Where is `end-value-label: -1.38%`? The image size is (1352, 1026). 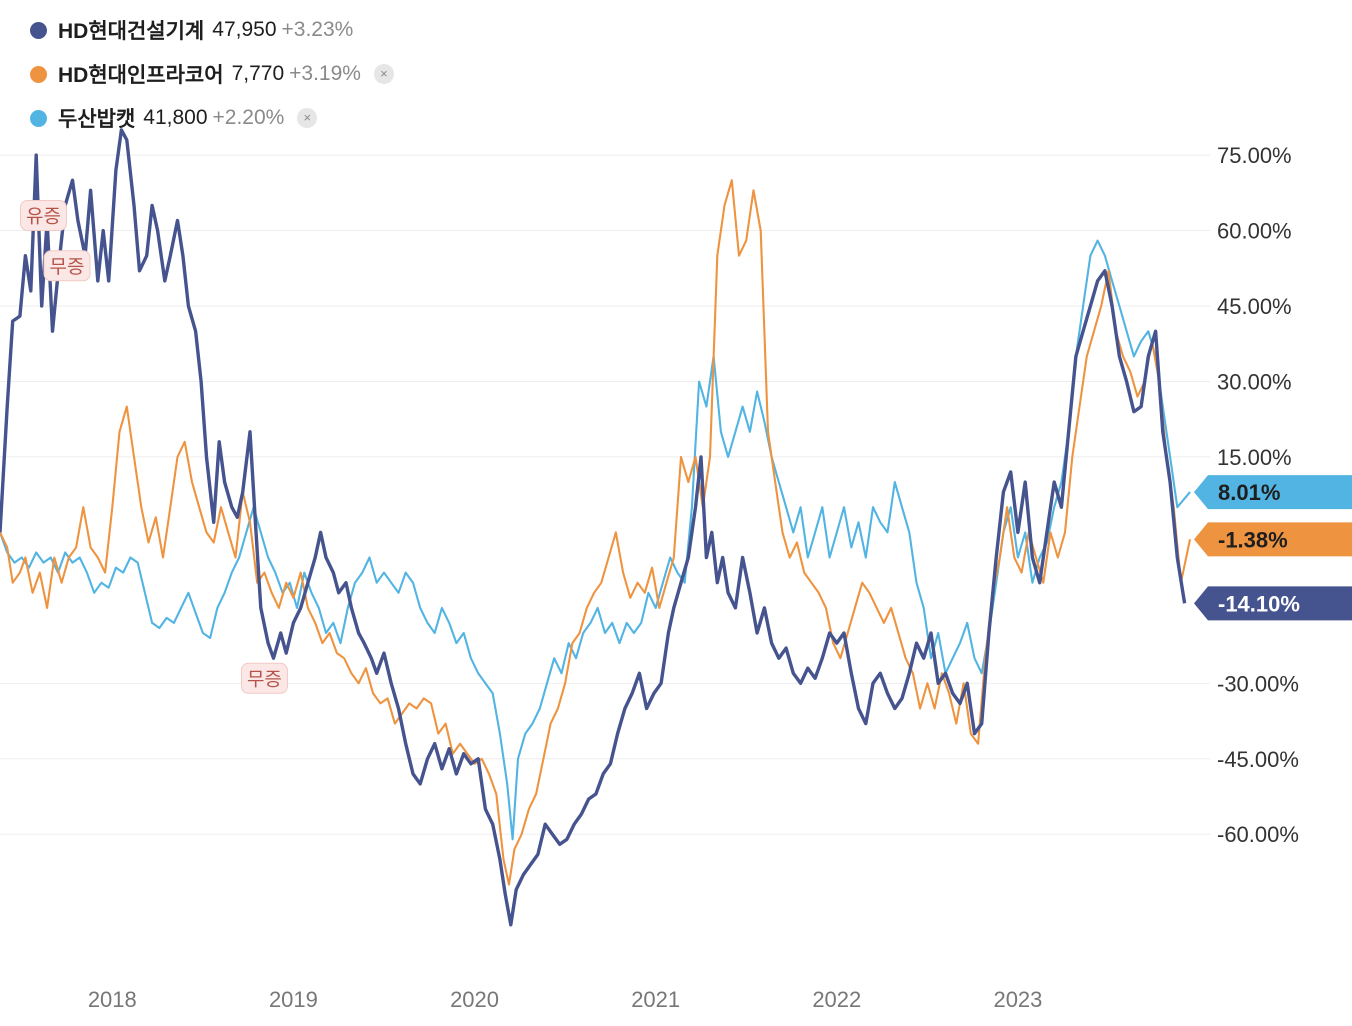 end-value-label: -1.38% is located at coordinates (1273, 539).